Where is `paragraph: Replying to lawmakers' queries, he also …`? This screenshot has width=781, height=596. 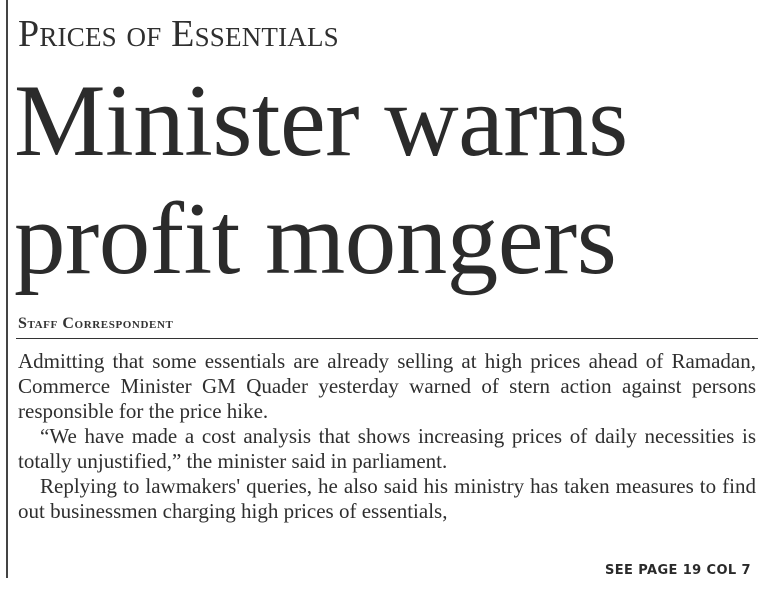 paragraph: Replying to lawmakers' queries, he also … is located at coordinates (387, 498).